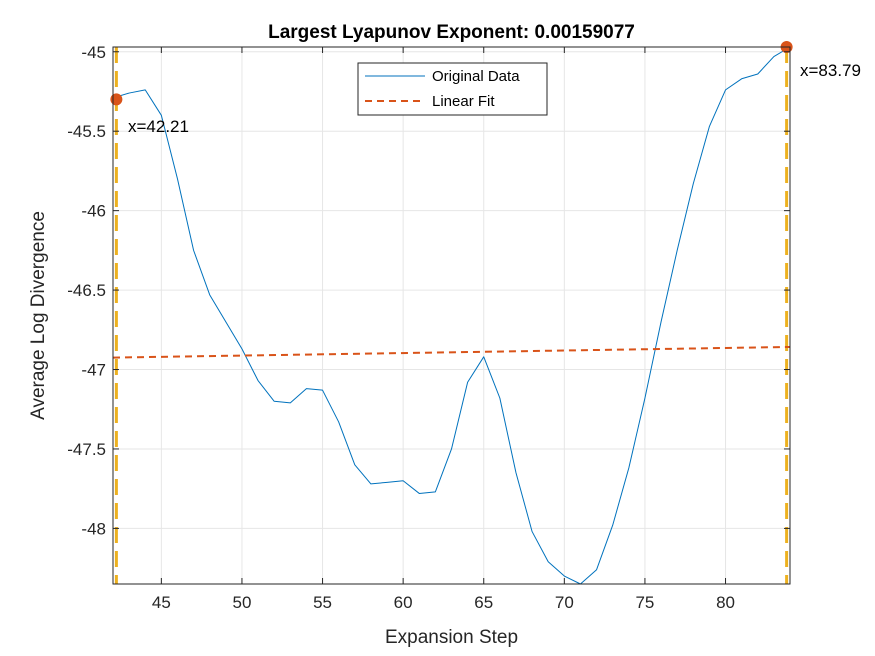 Image resolution: width=875 pixels, height=656 pixels. I want to click on x-tick-label: 55, so click(322, 602).